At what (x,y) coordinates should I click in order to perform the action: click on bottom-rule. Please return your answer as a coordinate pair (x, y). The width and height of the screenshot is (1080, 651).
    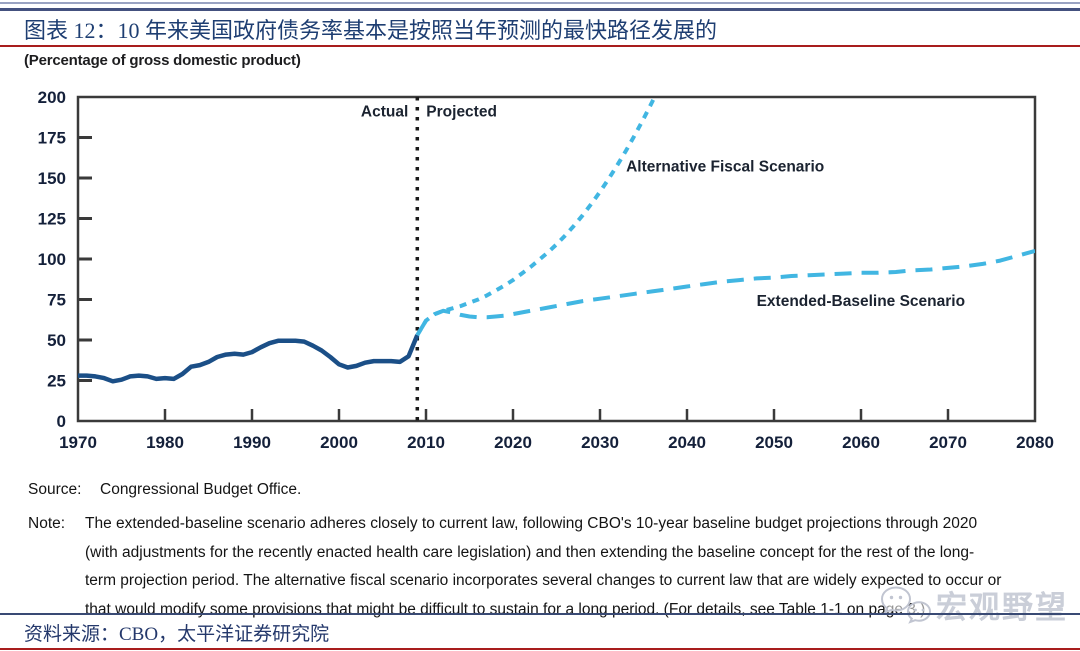
    Looking at the image, I should click on (540, 649).